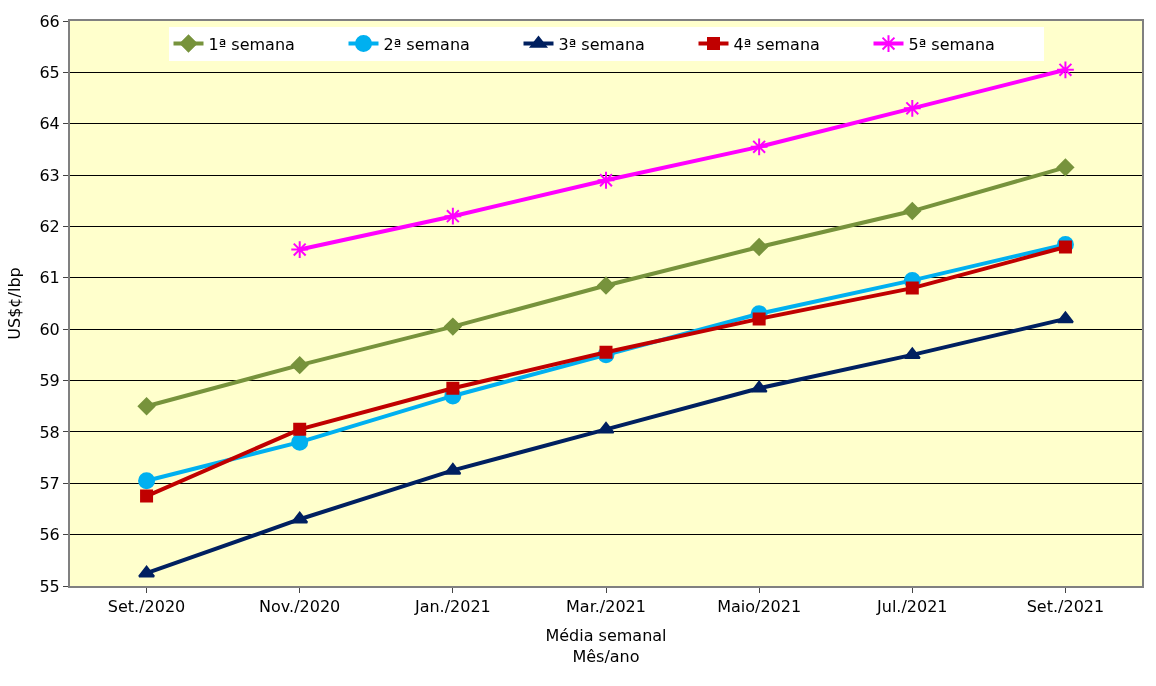  I want to click on x-tick-label: Jul./2021, so click(912, 607).